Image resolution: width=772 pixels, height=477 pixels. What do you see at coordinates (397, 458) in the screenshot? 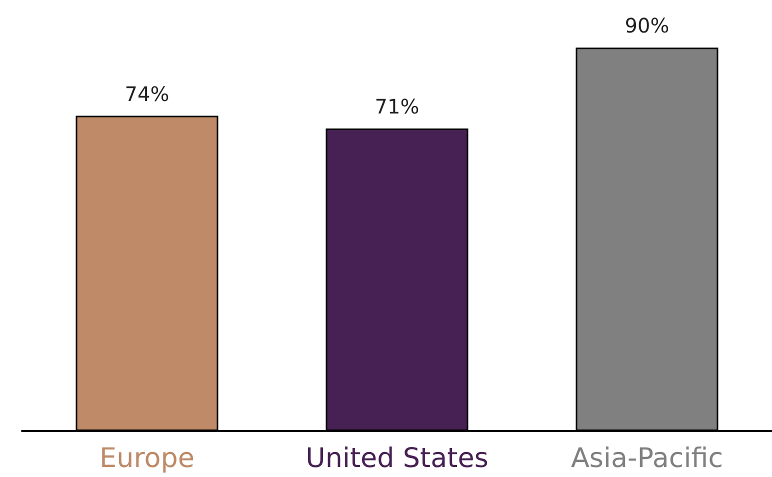
I see `x-tick-label: United States` at bounding box center [397, 458].